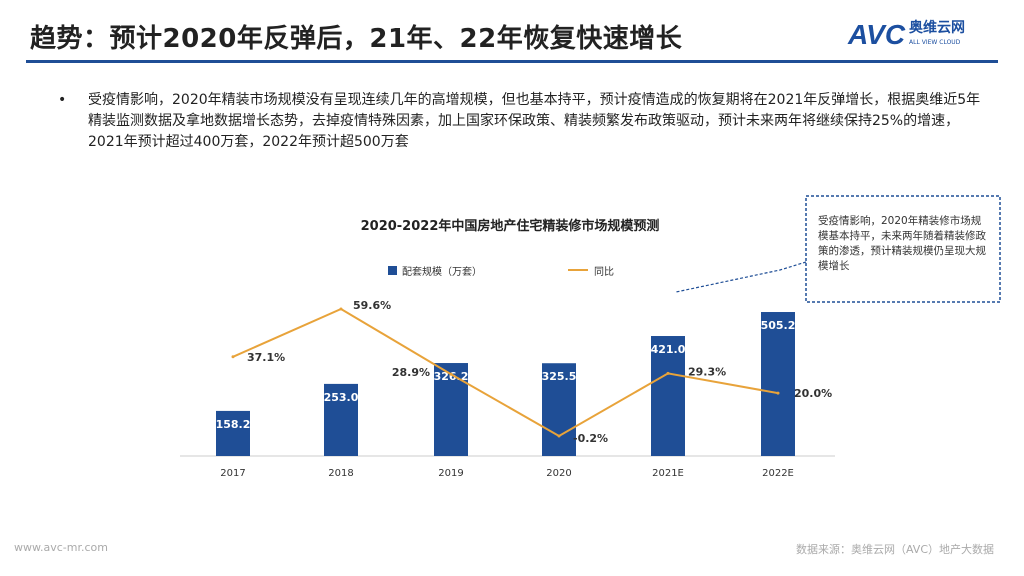 The height and width of the screenshot is (576, 1024). Describe the element at coordinates (340, 473) in the screenshot. I see `x-tick-label-2018: 2018` at that location.